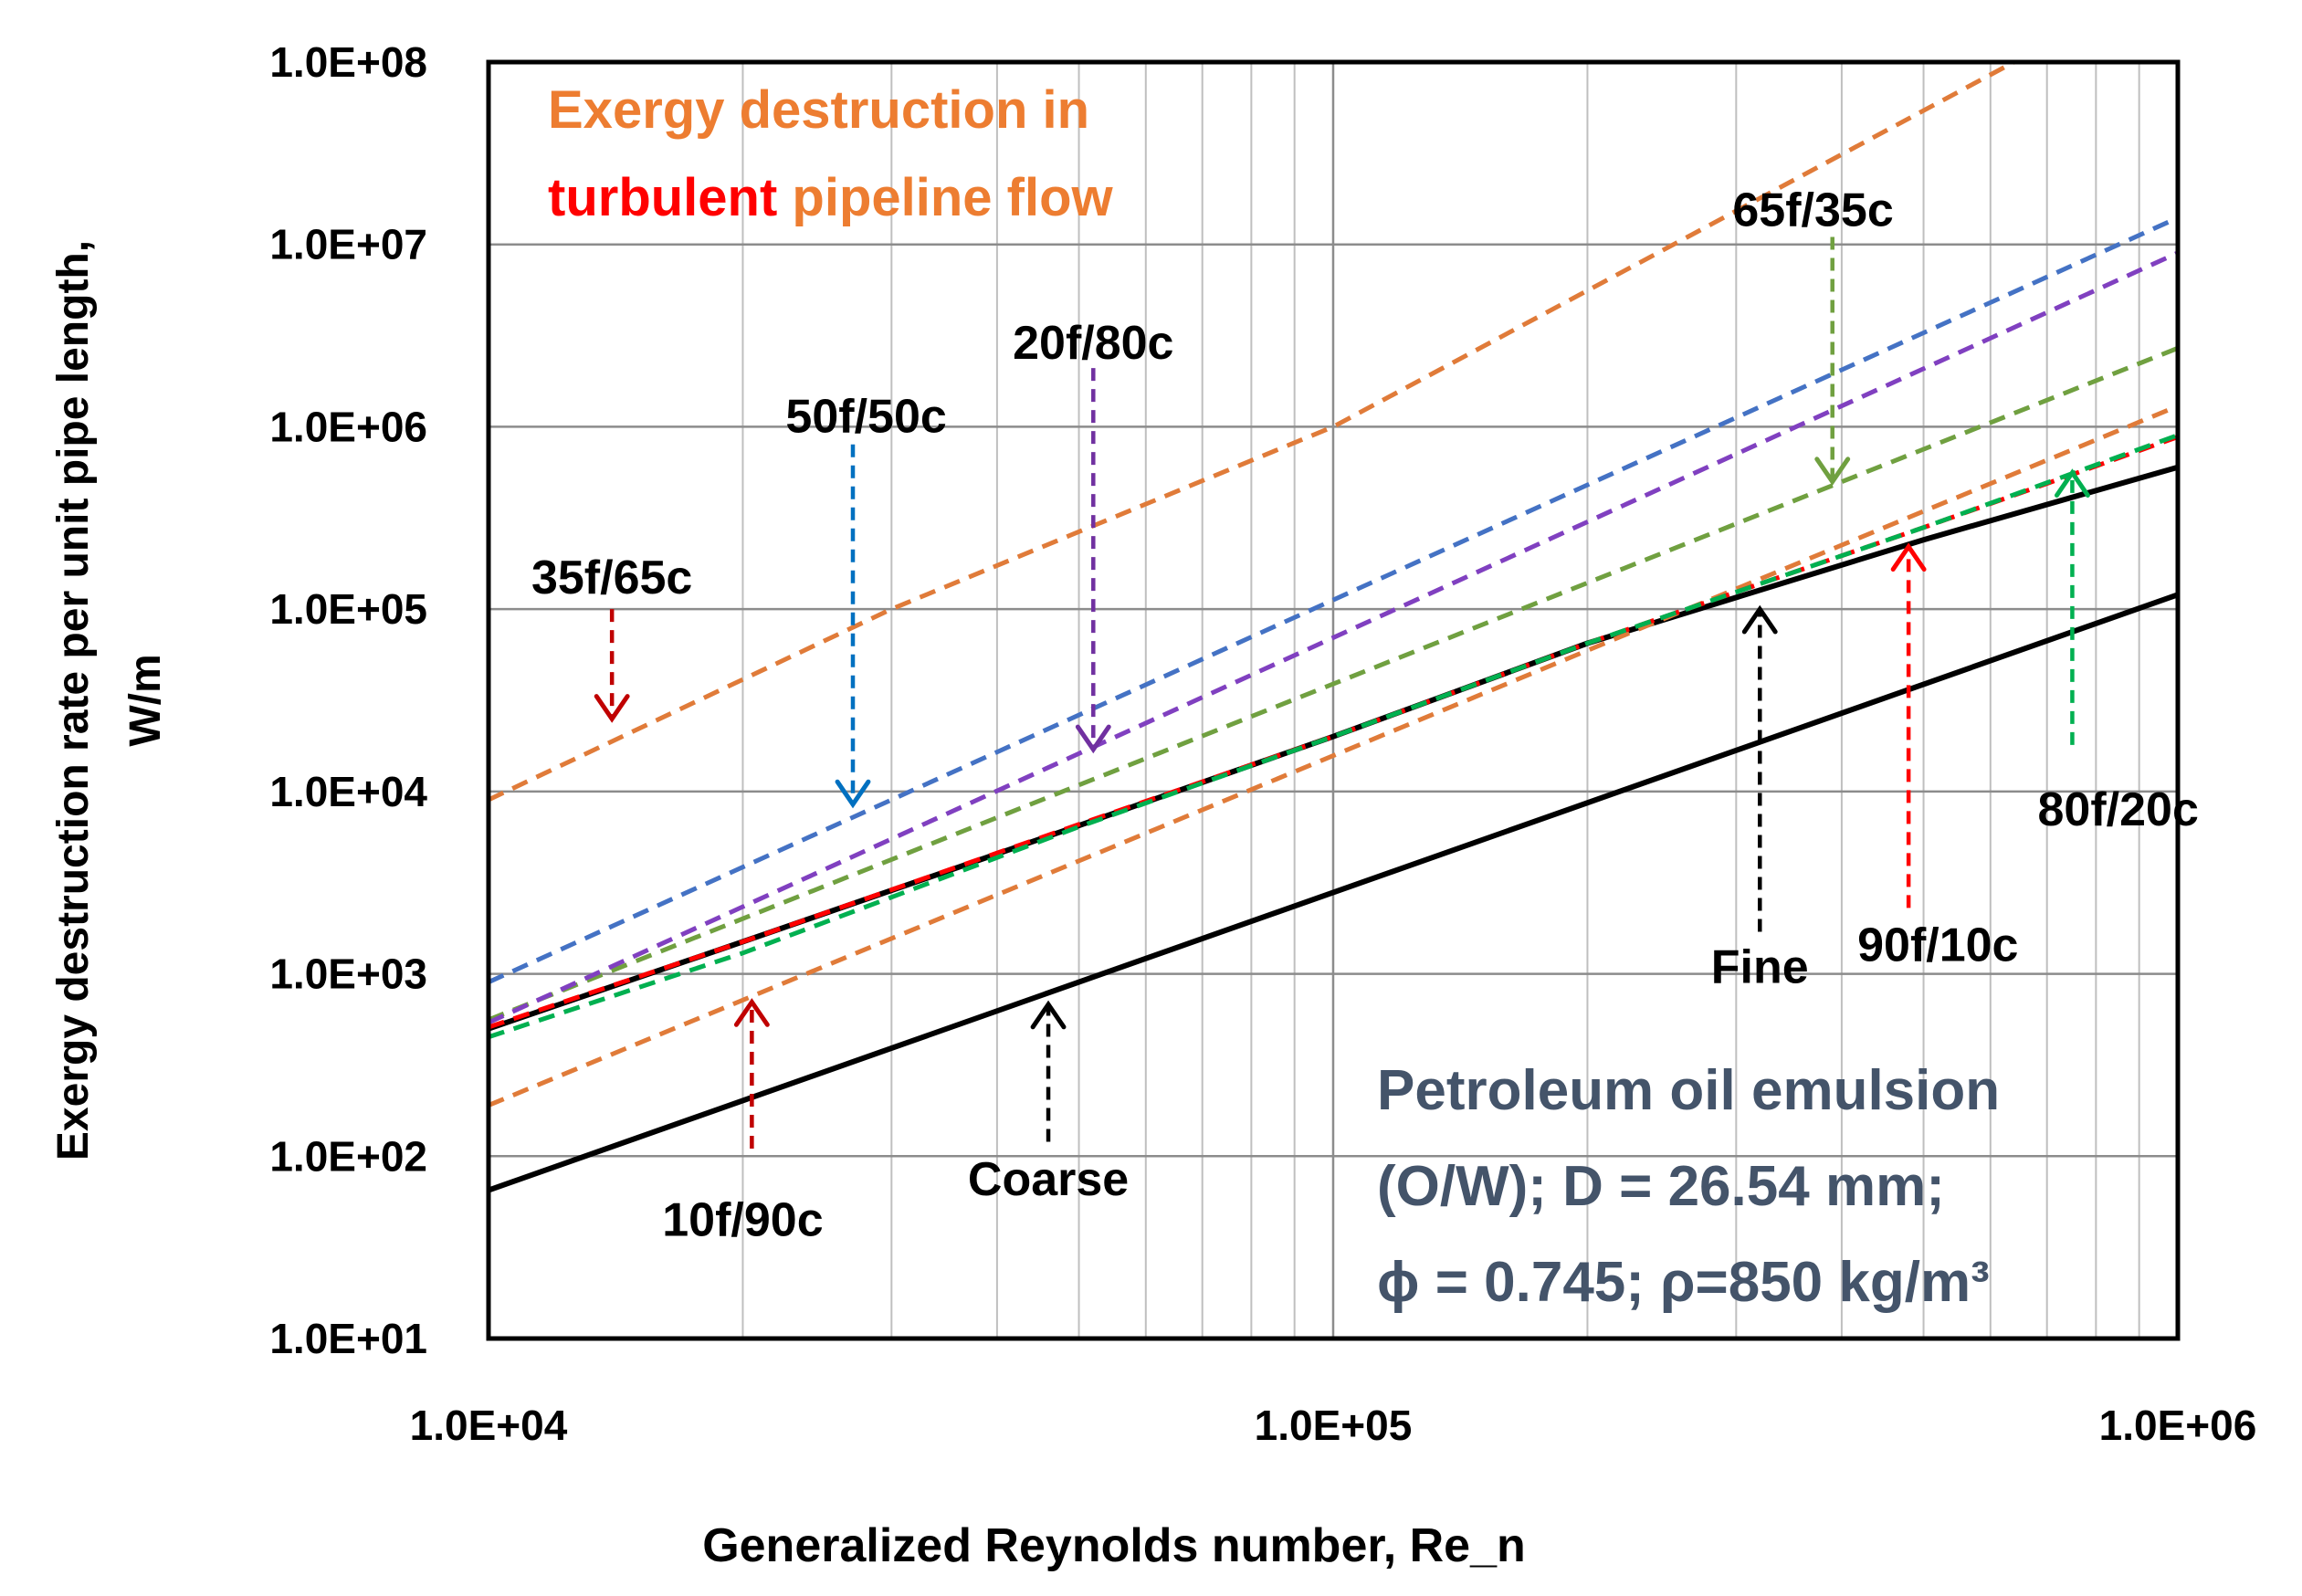  I want to click on annotation-arrowhead-fine, so click(1759, 620).